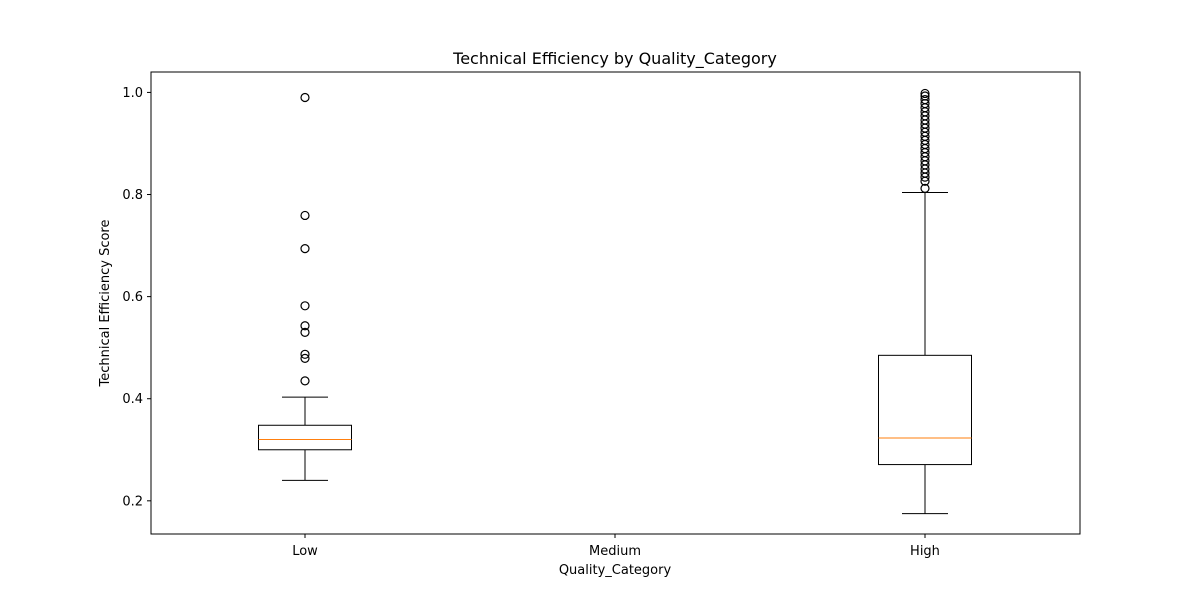 This screenshot has height=600, width=1200. Describe the element at coordinates (614, 59) in the screenshot. I see `chart-title: Technical Efficiency by Quality_Category` at that location.